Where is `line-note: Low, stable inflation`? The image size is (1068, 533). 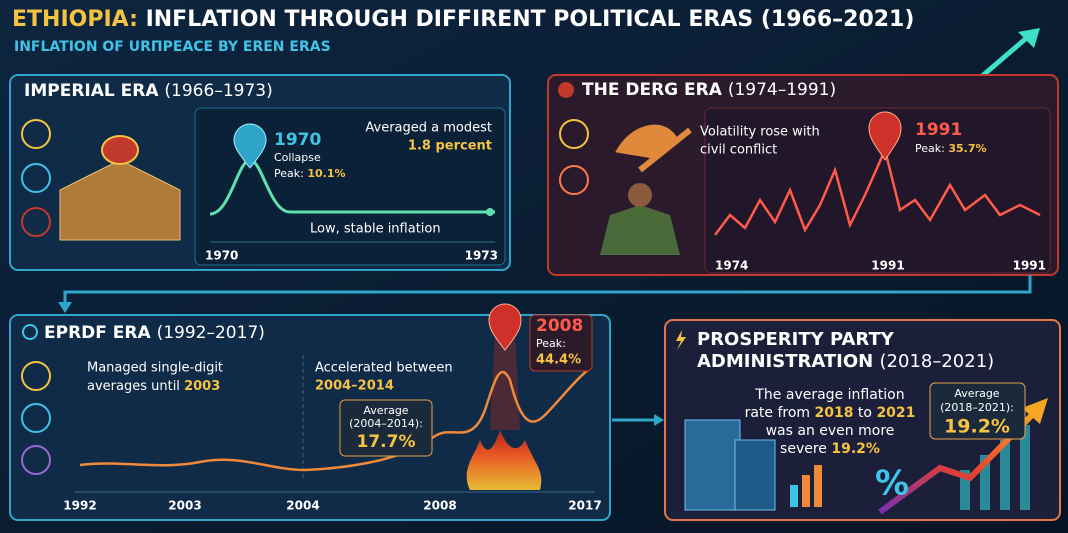
line-note: Low, stable inflation is located at coordinates (375, 229).